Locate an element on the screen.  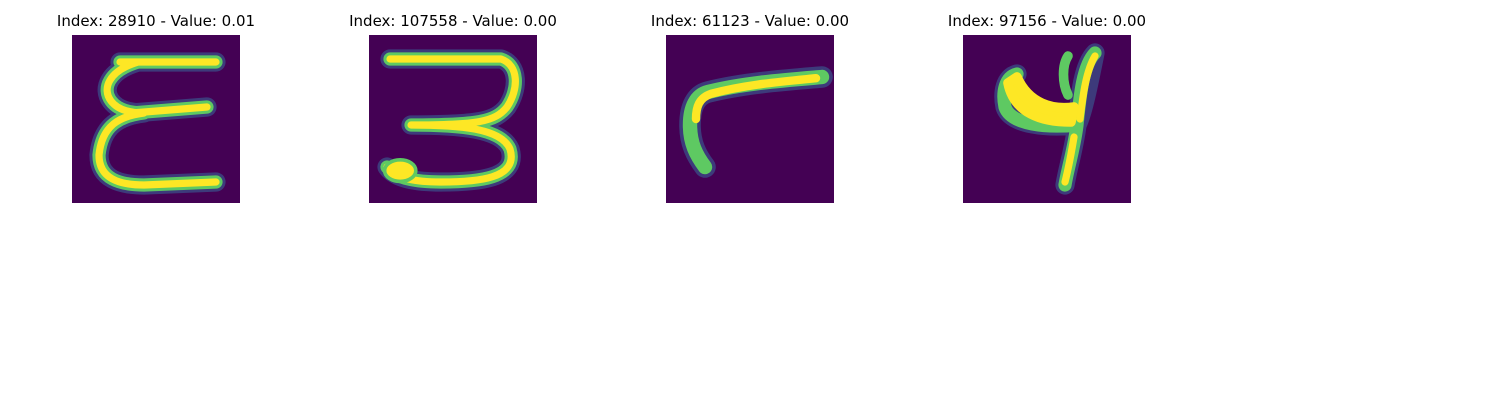
panel-title: Index: 61123 - Value: 0.00 is located at coordinates (750, 21).